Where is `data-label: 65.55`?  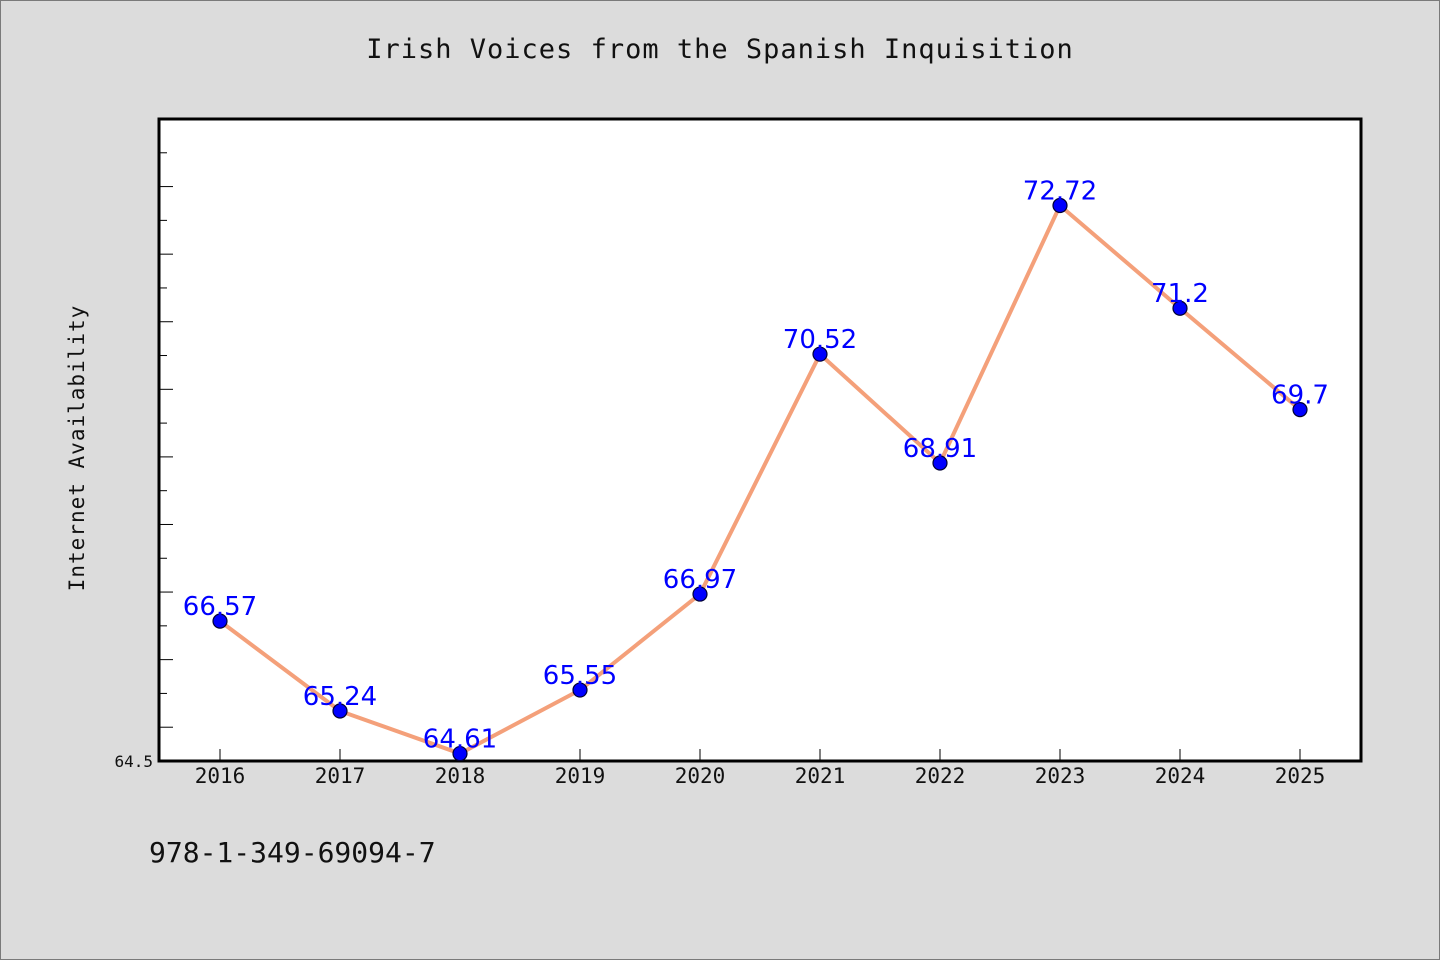
data-label: 65.55 is located at coordinates (580, 676).